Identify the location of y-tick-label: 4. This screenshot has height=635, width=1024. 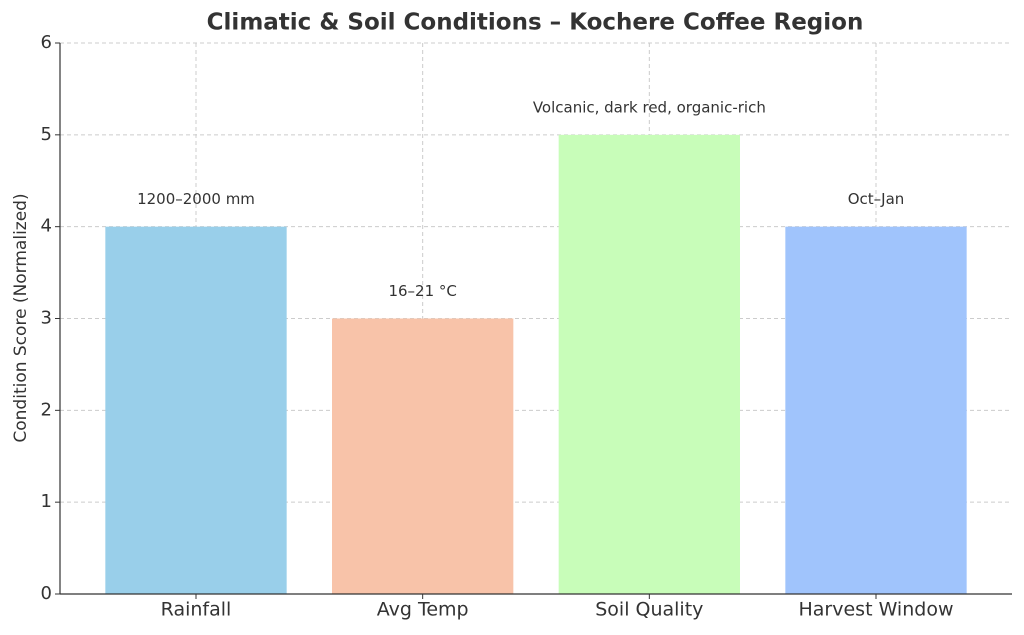
(46, 226).